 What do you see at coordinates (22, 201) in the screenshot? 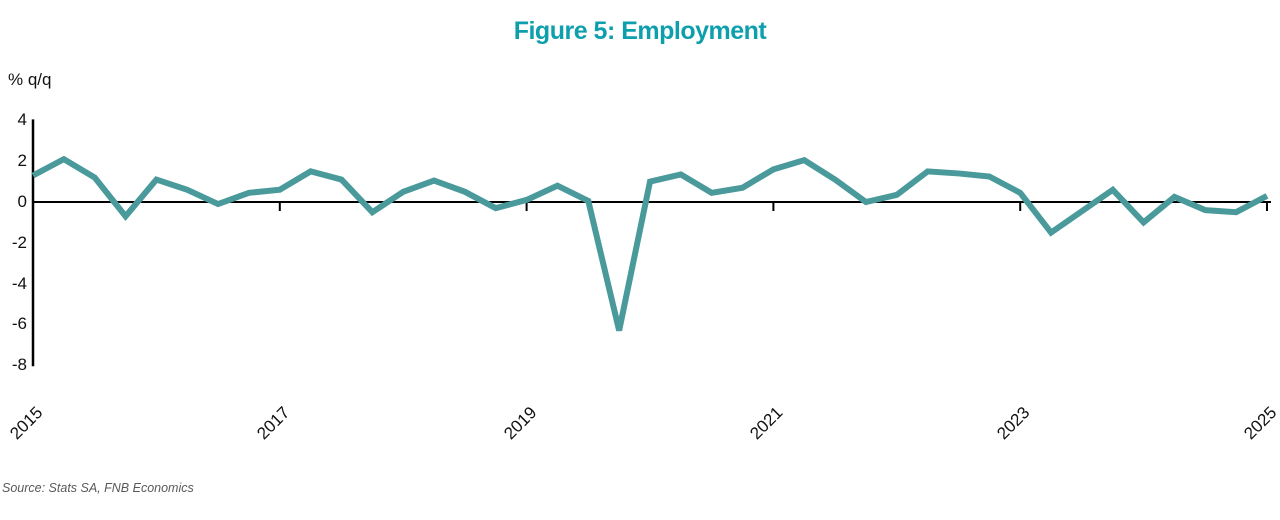
I see `y-tick-label-0: 0` at bounding box center [22, 201].